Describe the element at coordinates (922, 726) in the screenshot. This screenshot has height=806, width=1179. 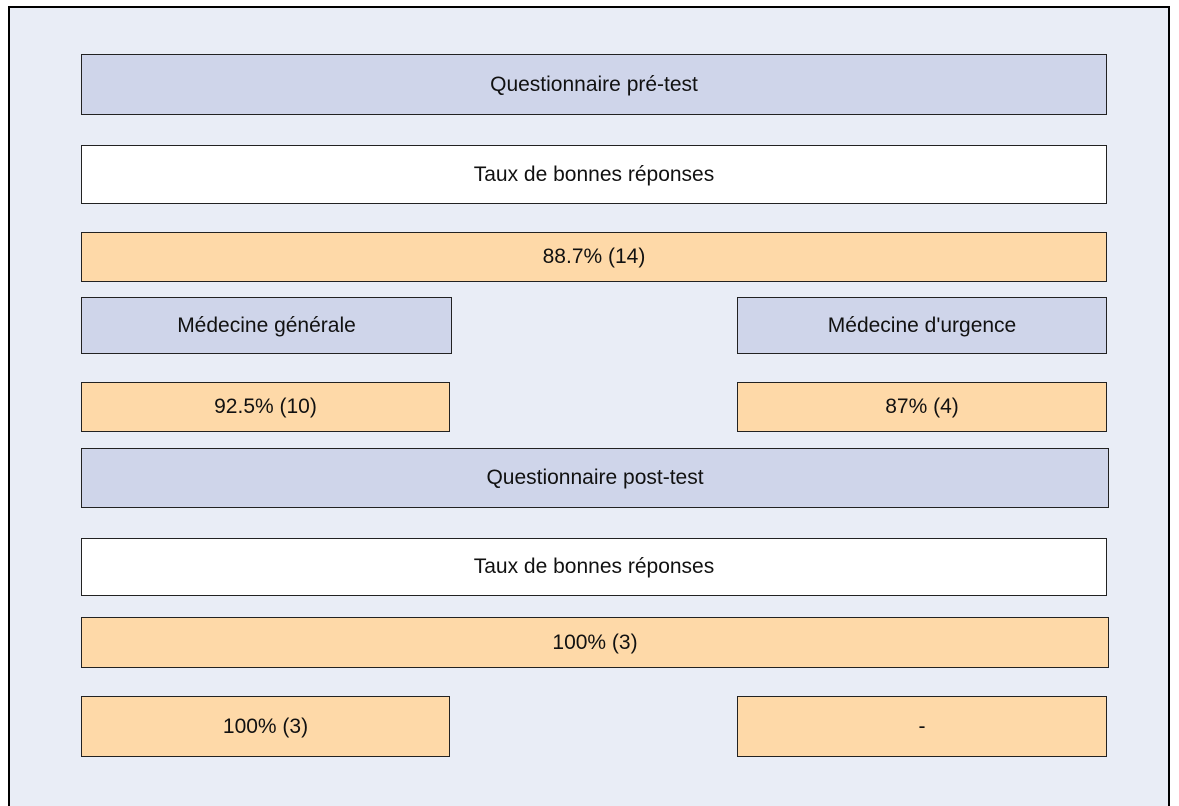
I see `group-value: -` at that location.